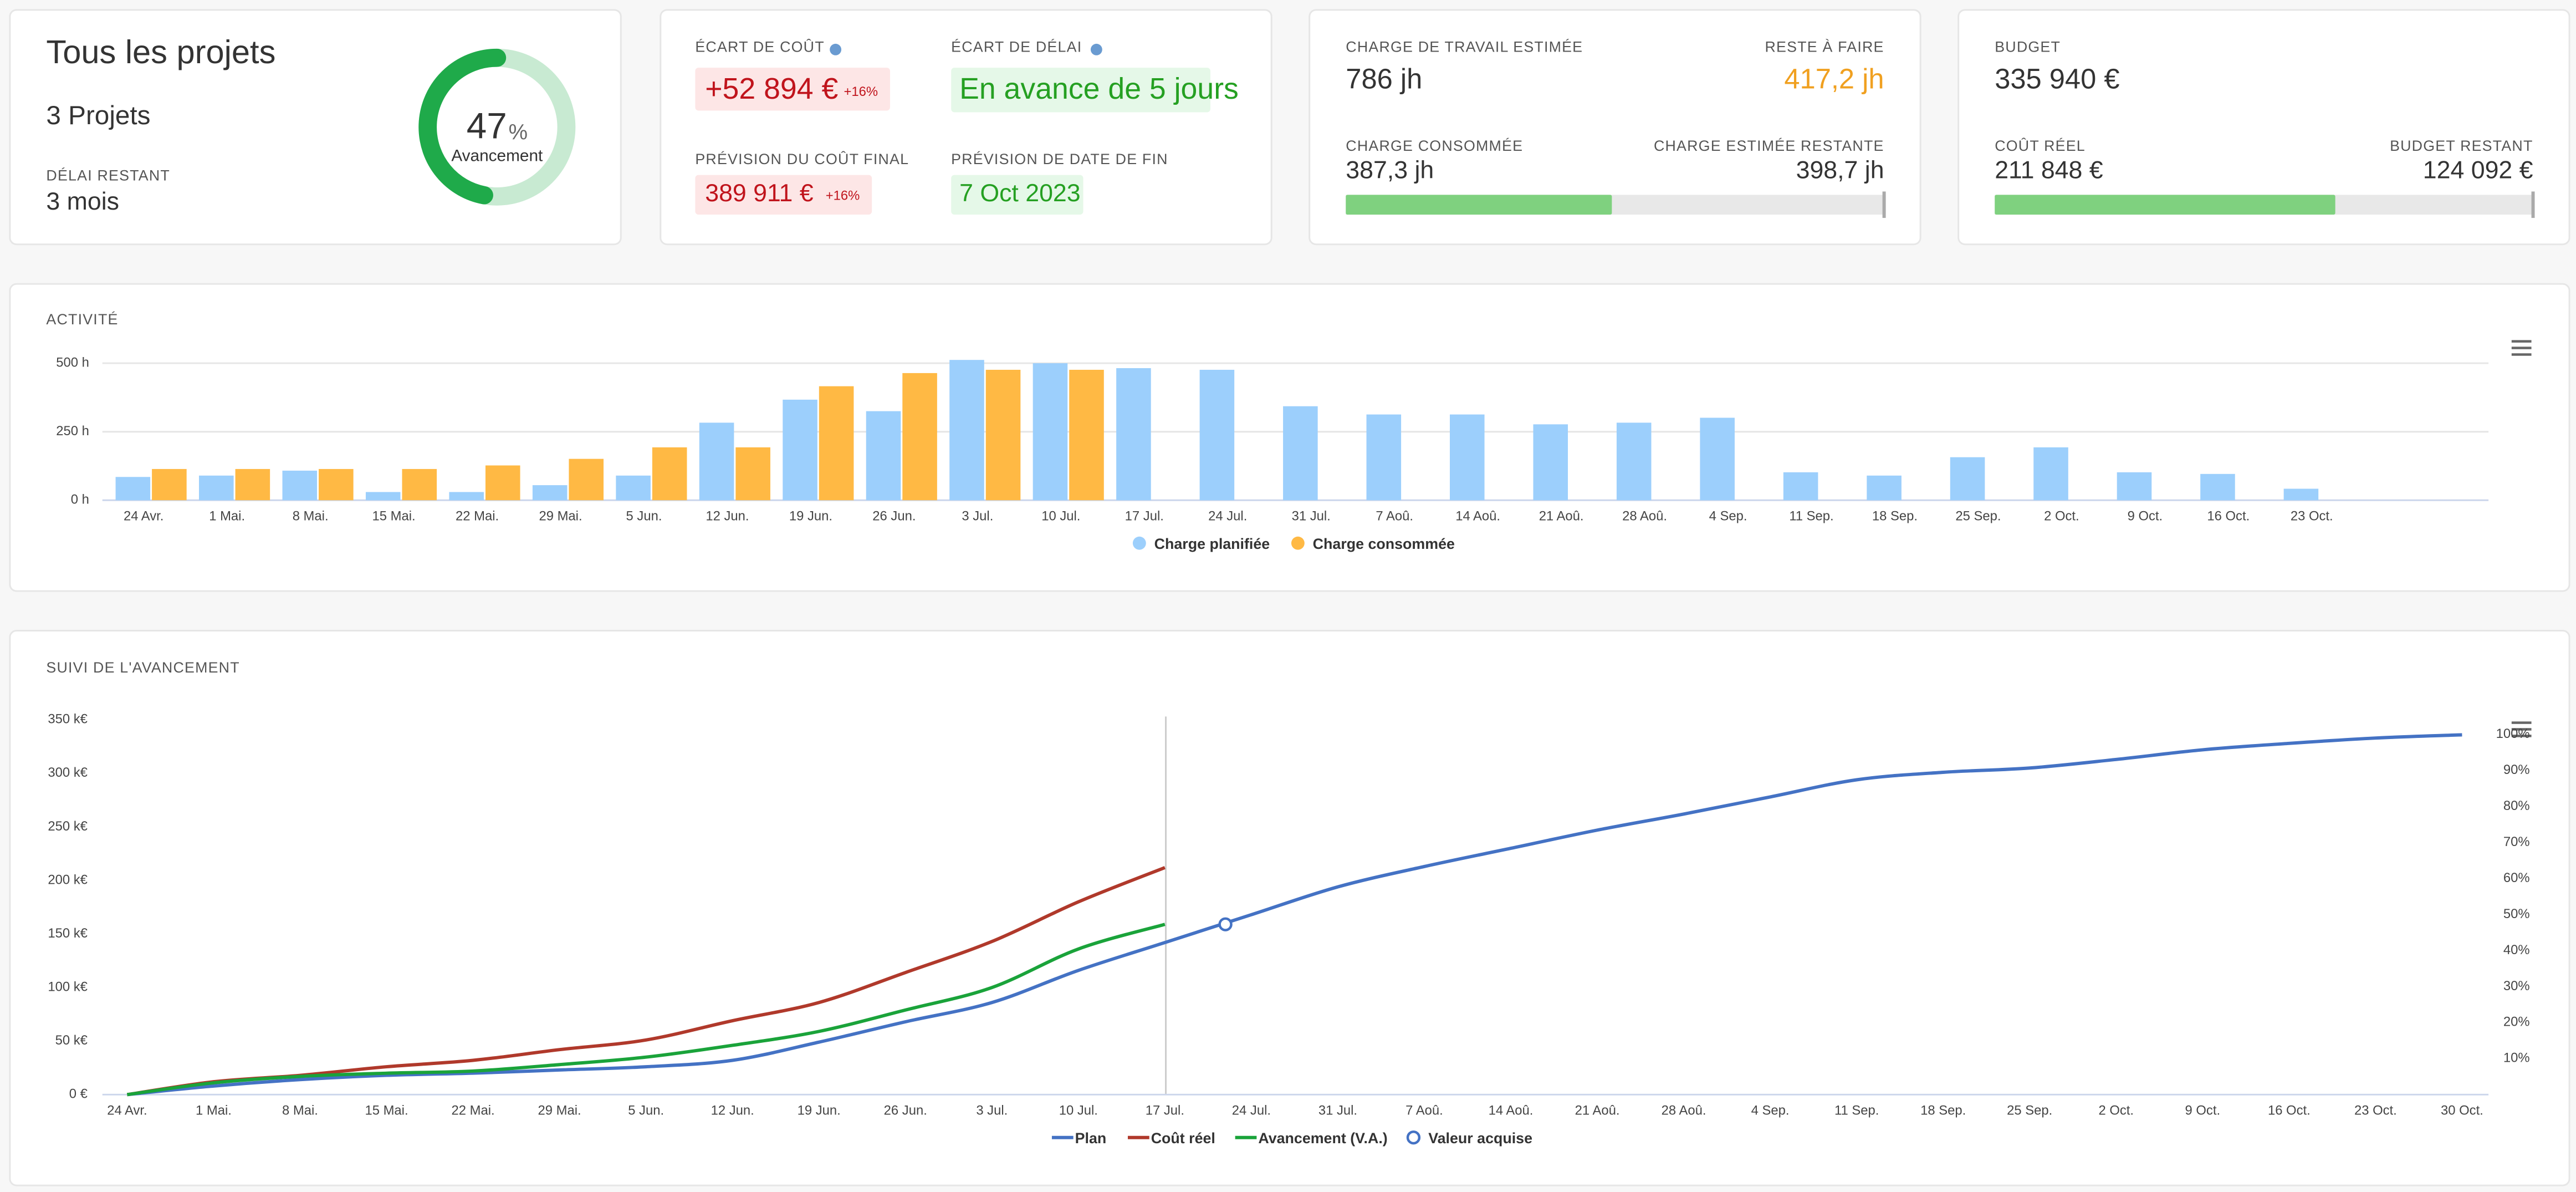  Describe the element at coordinates (759, 46) in the screenshot. I see `label: ÉCART DE COÛT` at that location.